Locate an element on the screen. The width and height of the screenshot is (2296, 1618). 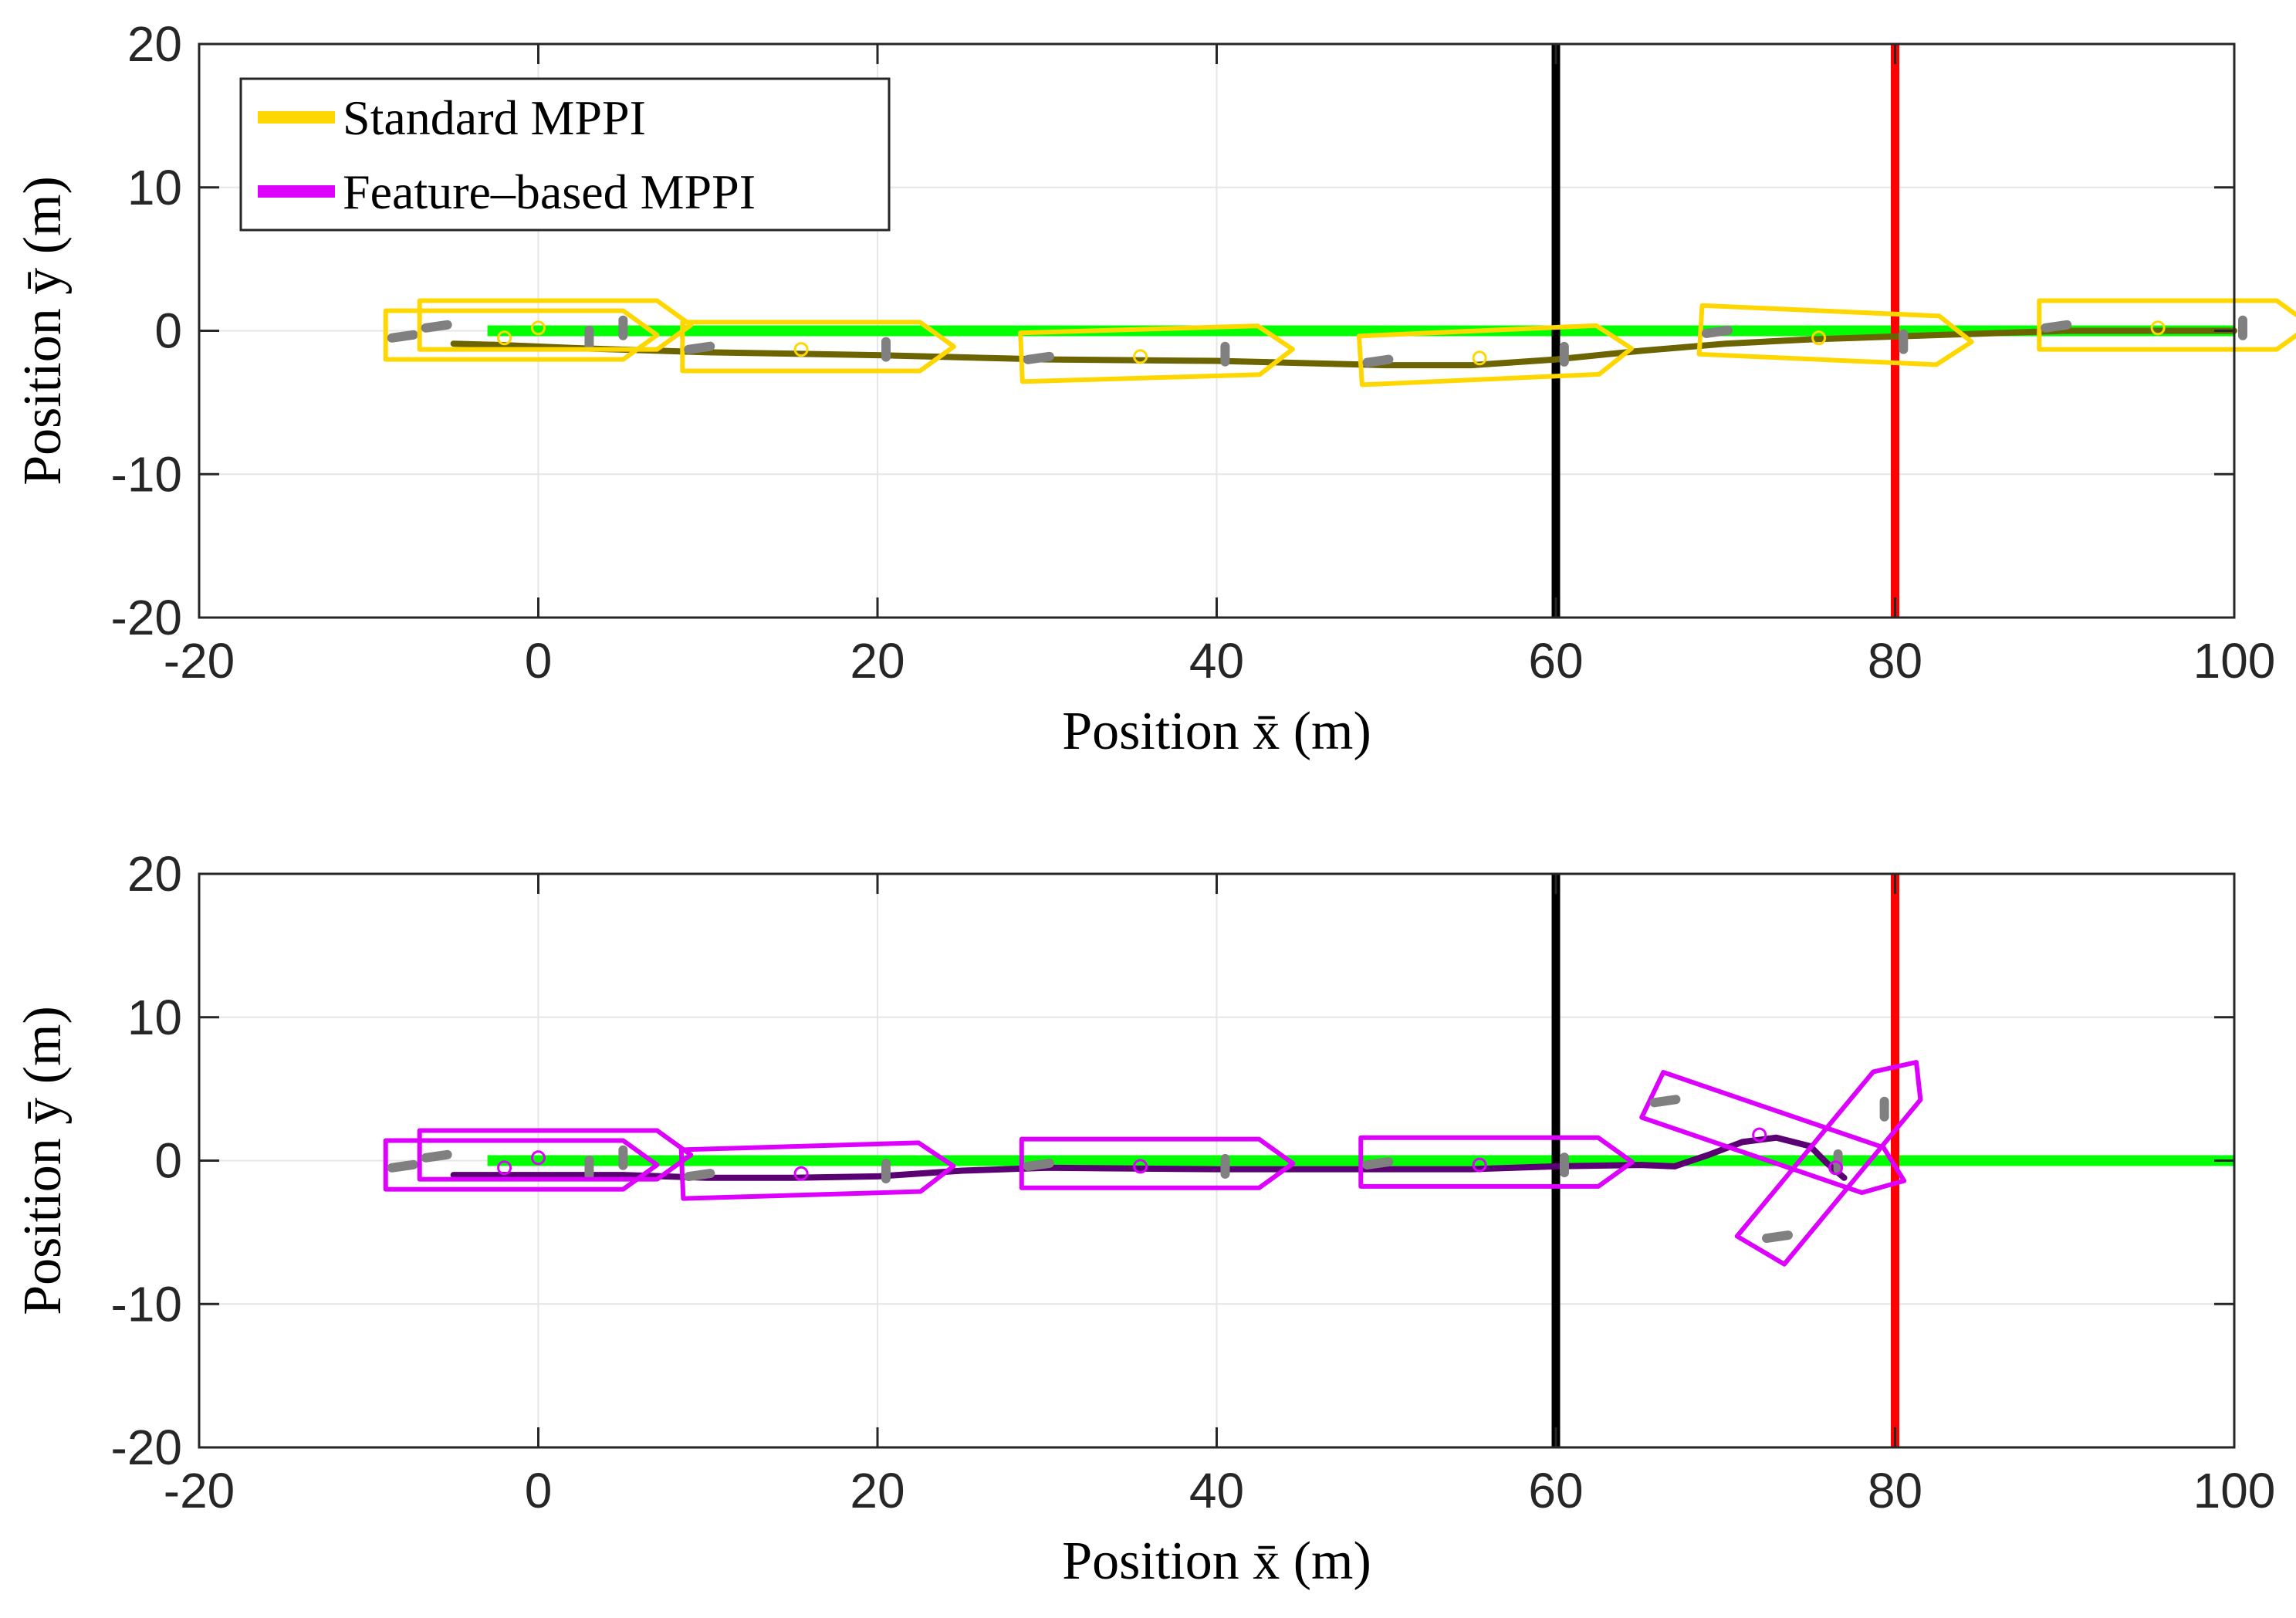
trajectory-line is located at coordinates (1149, 1157).